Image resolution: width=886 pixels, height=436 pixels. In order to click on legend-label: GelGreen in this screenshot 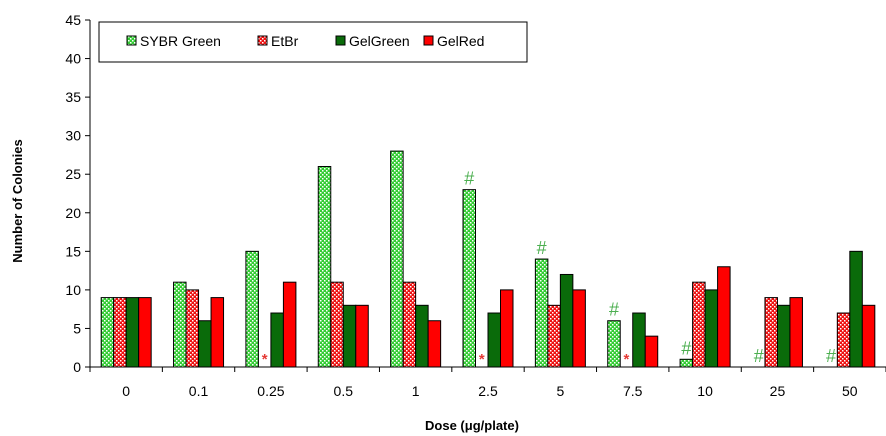, I will do `click(379, 41)`.